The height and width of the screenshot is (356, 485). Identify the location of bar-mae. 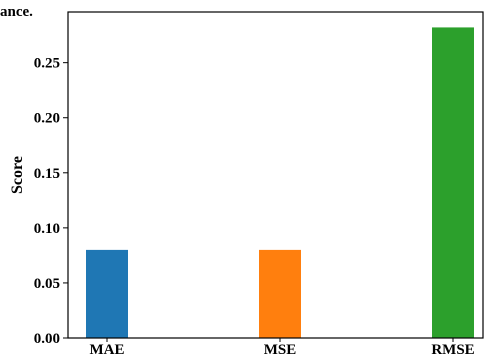
(107, 293).